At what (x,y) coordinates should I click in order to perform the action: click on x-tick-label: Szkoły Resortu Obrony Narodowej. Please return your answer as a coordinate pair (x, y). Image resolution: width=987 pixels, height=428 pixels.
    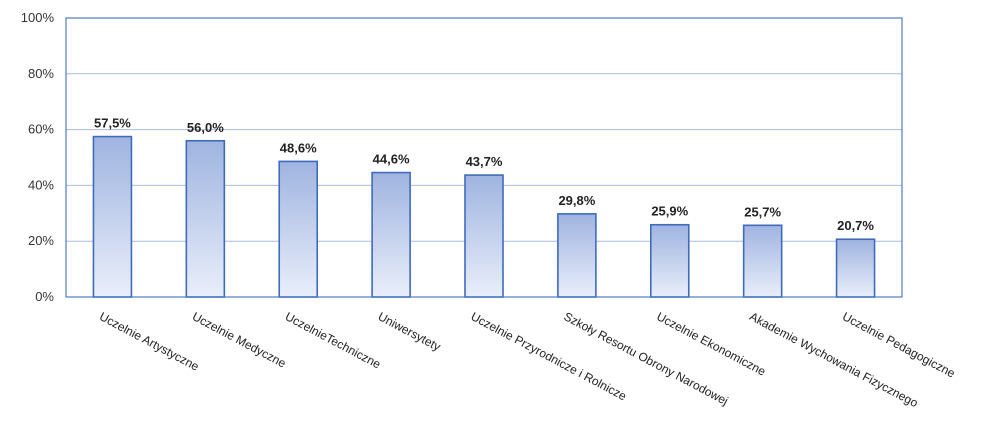
    Looking at the image, I should click on (645, 358).